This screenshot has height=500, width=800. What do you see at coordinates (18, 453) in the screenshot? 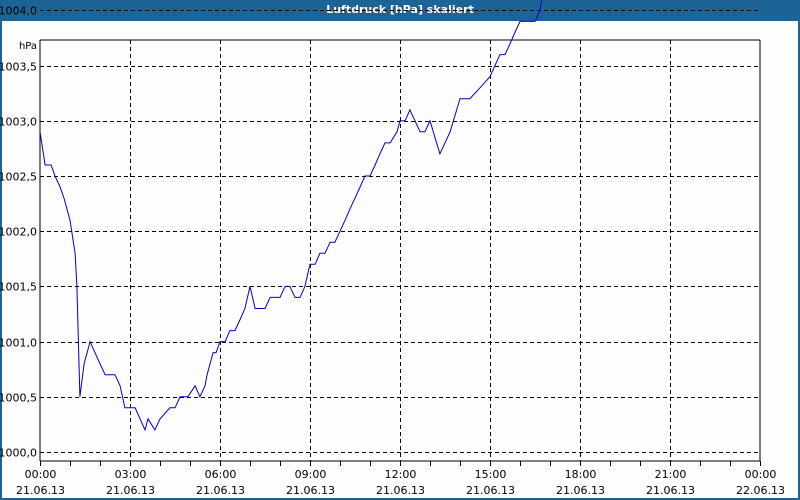
I see `y-tick-label: 1000,0` at bounding box center [18, 453].